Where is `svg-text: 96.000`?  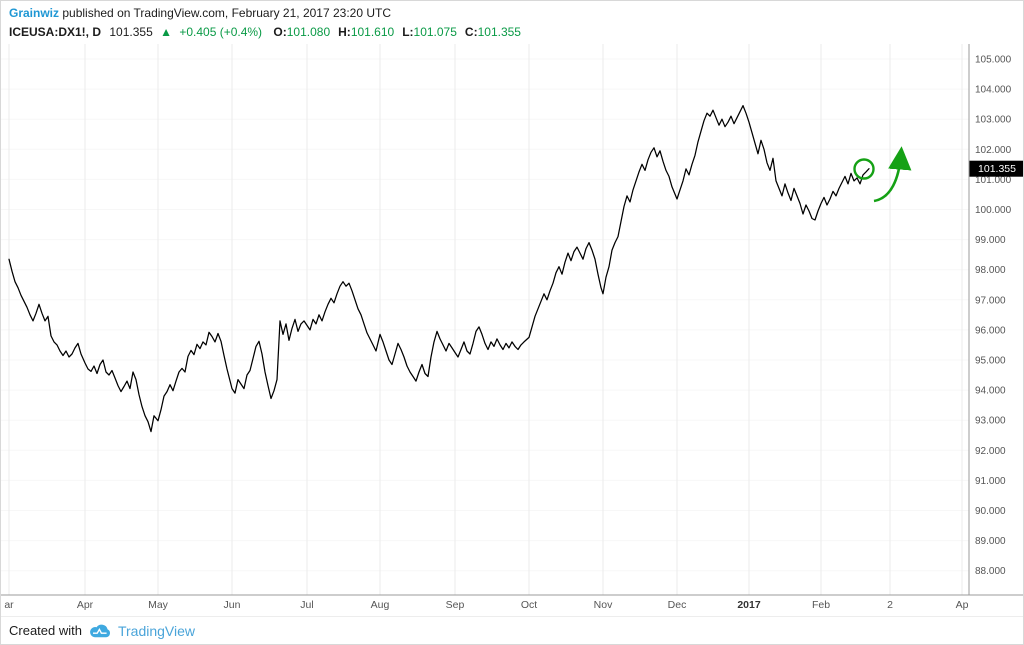
svg-text: 96.000 is located at coordinates (990, 330).